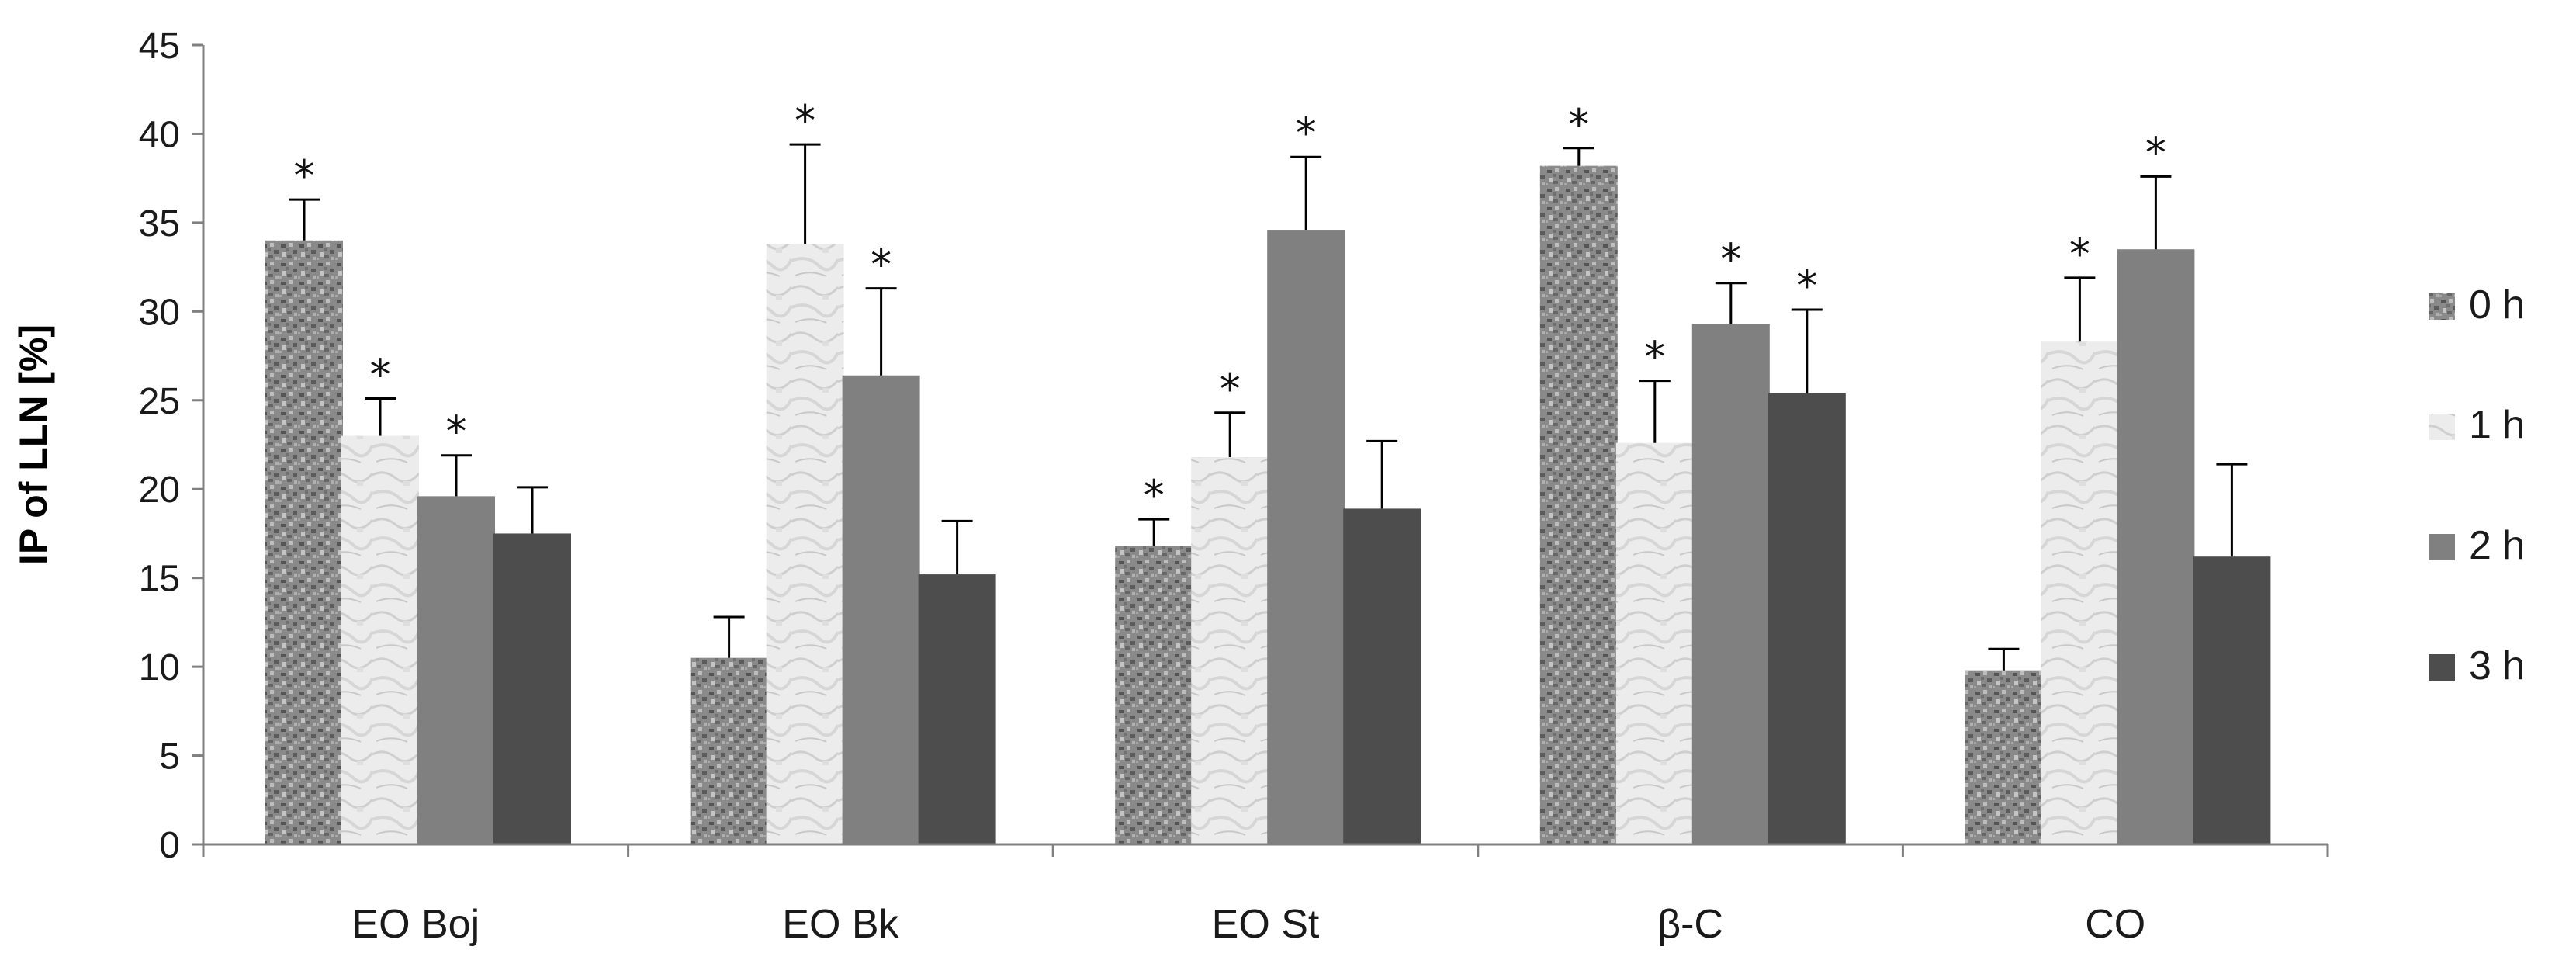 This screenshot has height=974, width=2576. What do you see at coordinates (169, 757) in the screenshot?
I see `y-tick-label: 5` at bounding box center [169, 757].